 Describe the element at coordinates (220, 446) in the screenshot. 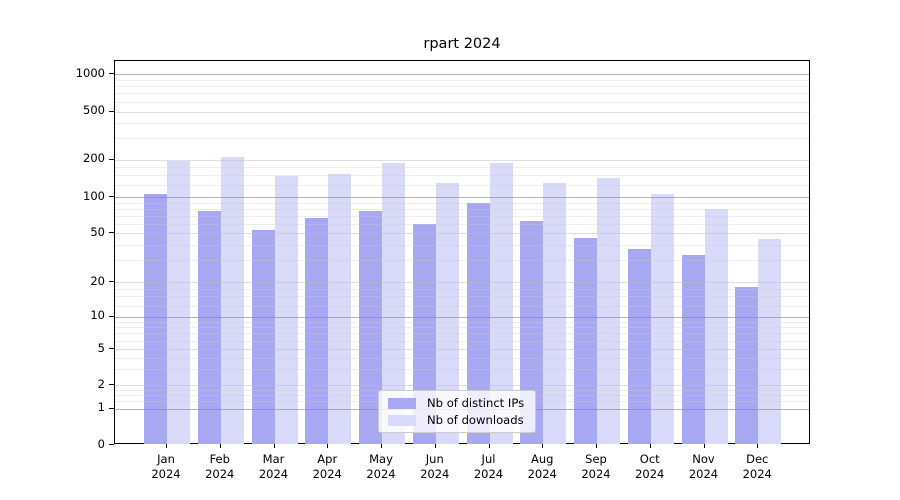

I see `x-tick-mark-feb` at that location.